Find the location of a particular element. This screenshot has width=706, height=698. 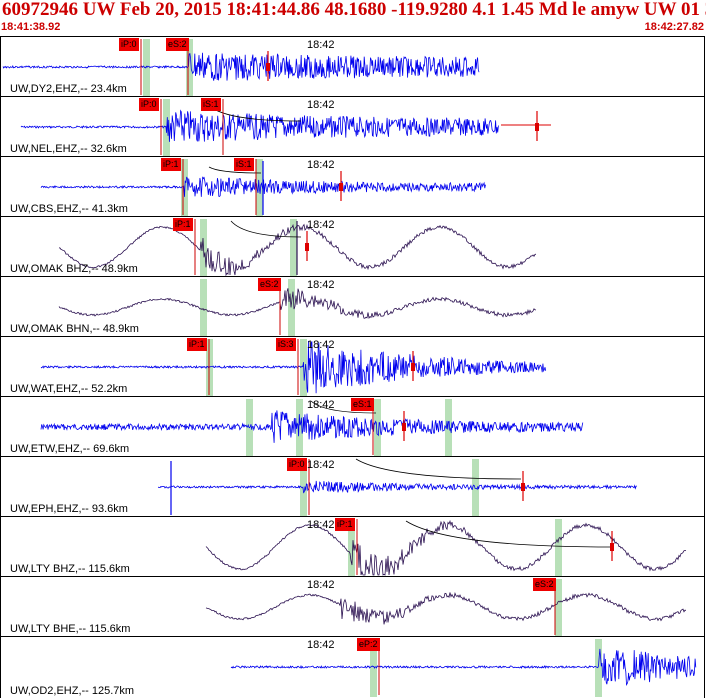

trace-panel: 18:42 iP:1 UW,LTY BHZ,-- 115.6km is located at coordinates (352, 546).